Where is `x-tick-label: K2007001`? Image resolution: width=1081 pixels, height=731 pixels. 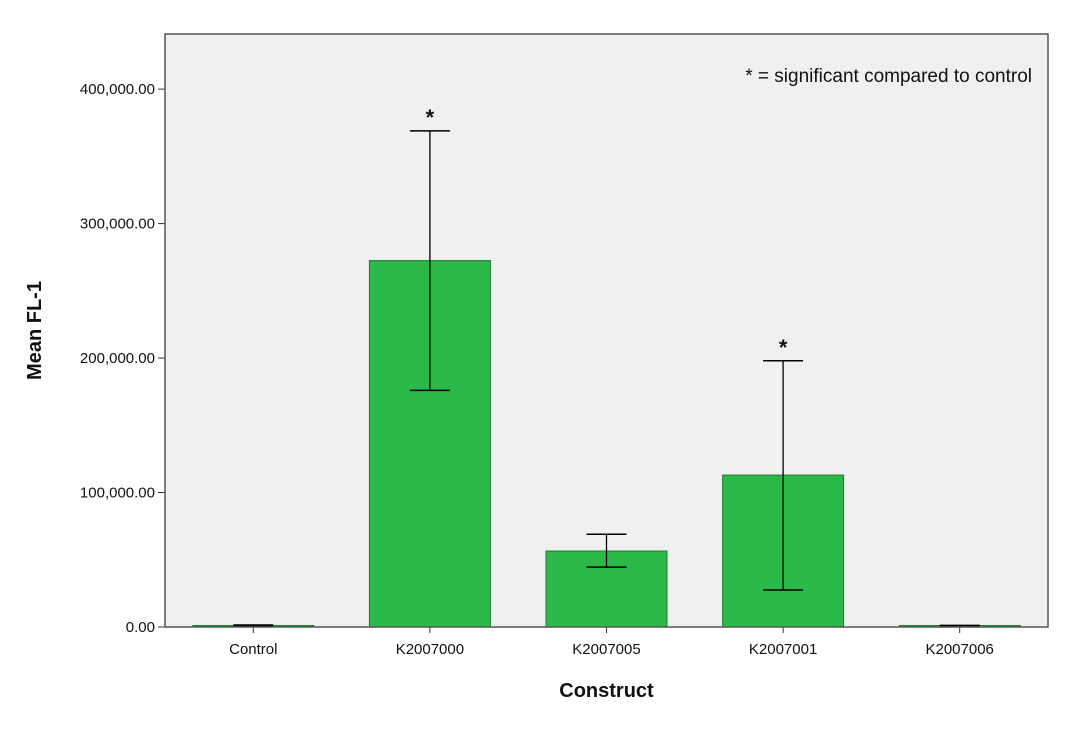
x-tick-label: K2007001 is located at coordinates (783, 649).